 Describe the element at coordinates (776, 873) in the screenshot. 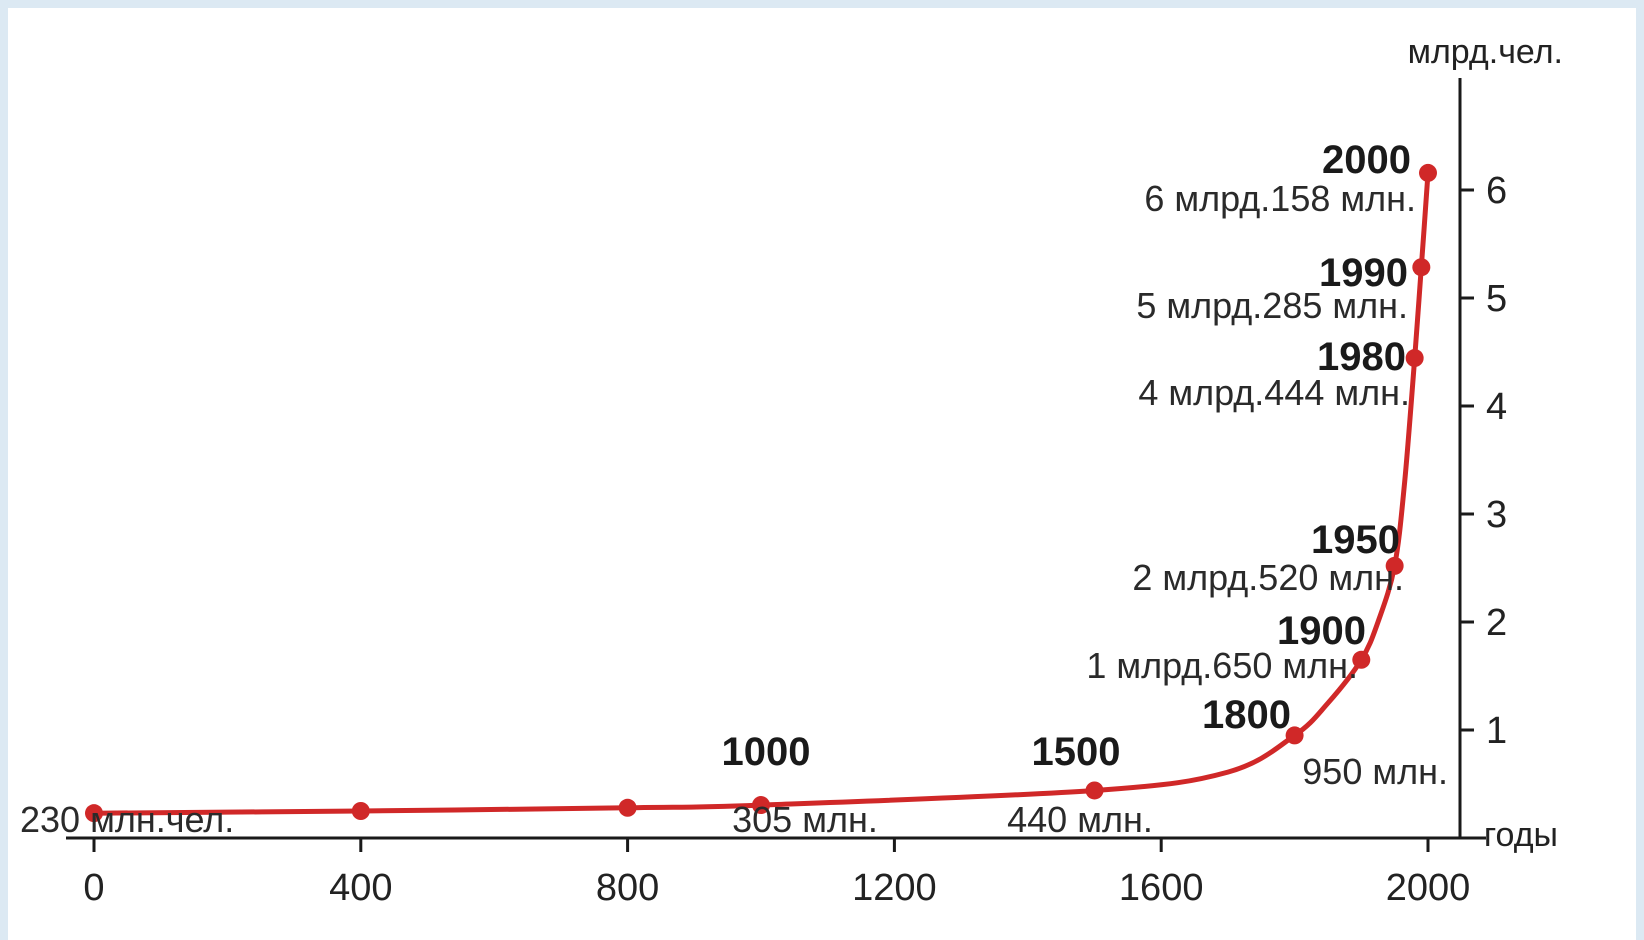

I see `x-ticks: 0 400 800 1200 1600 2000` at that location.